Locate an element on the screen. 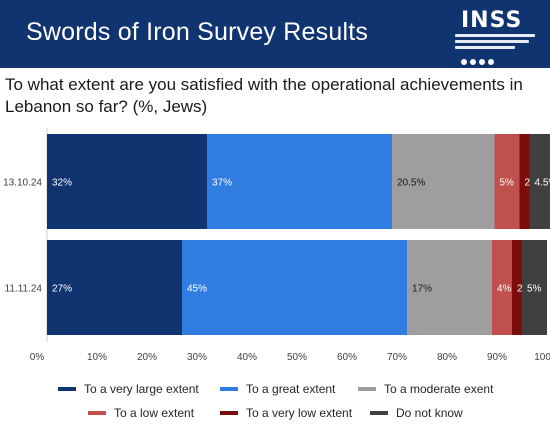 This screenshot has width=550, height=429. data-label: 4% is located at coordinates (504, 289).